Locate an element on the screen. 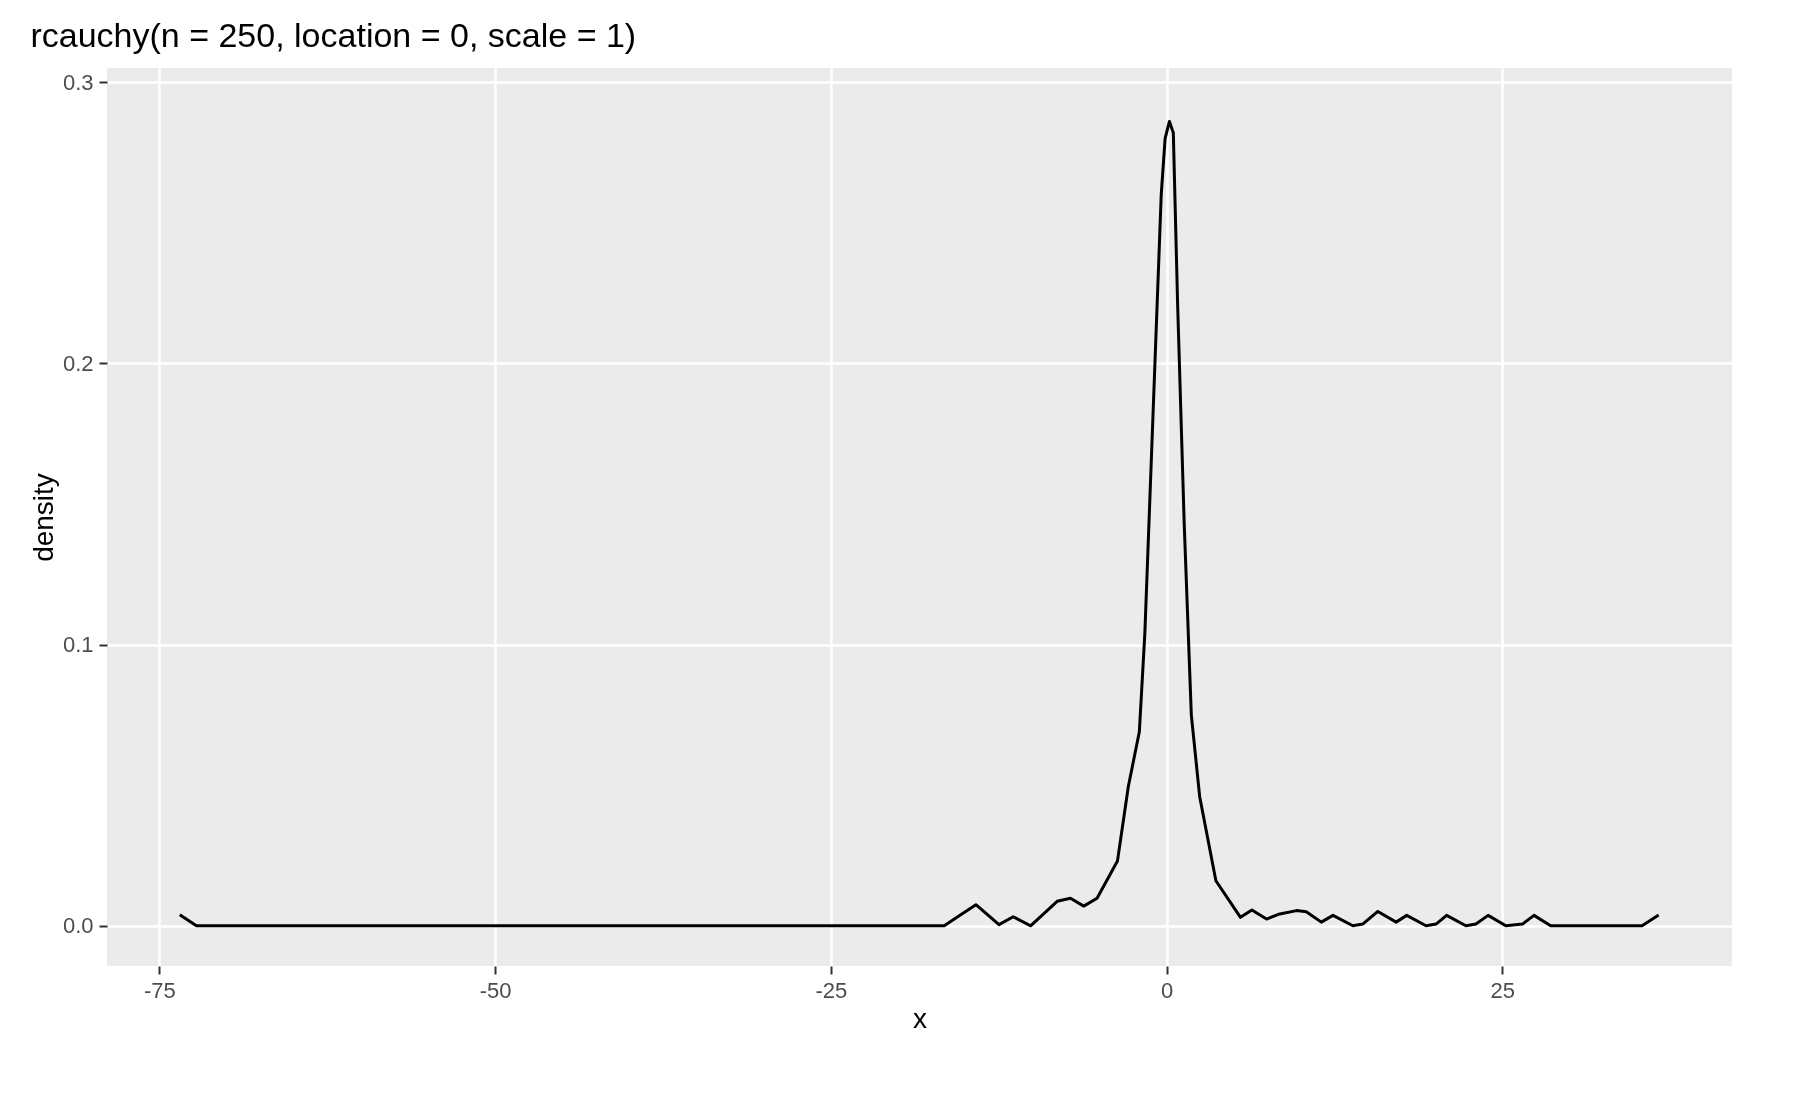 The height and width of the screenshot is (1112, 1800). x-tick-label: 0 is located at coordinates (1167, 990).